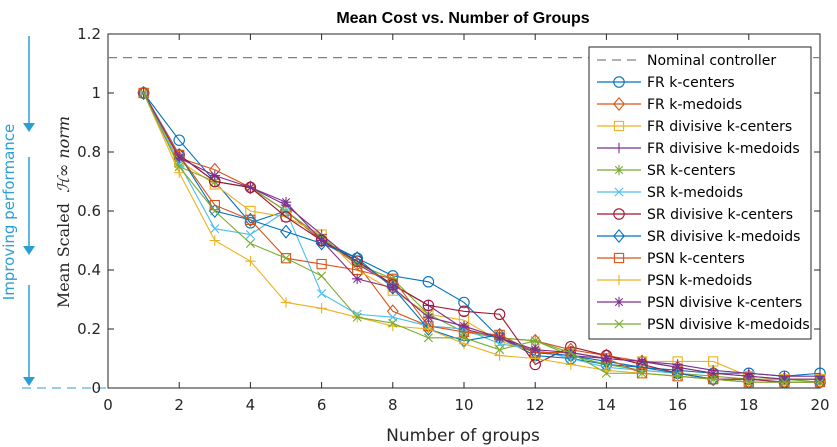 Image resolution: width=837 pixels, height=447 pixels. I want to click on x-tick-labels: 0 2 4 6 8 10 12 14 16 18 20, so click(466, 405).